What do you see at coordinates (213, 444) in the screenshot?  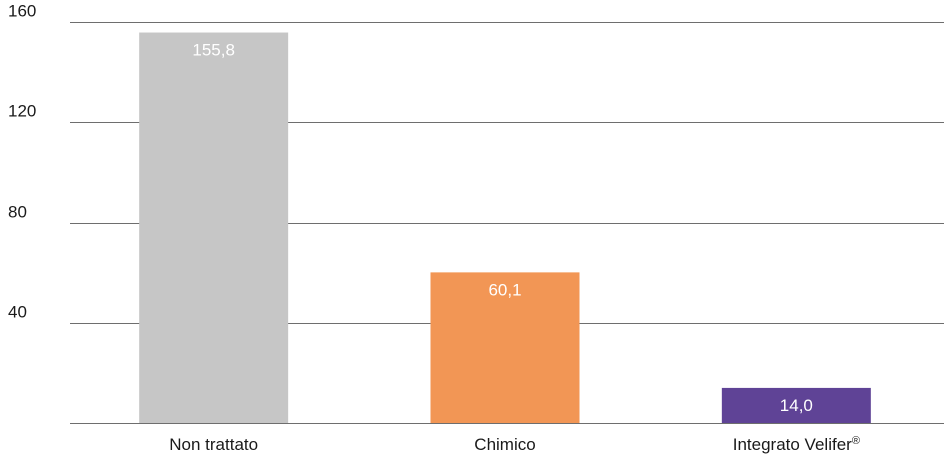 I see `x-category-label-1: Non trattato` at bounding box center [213, 444].